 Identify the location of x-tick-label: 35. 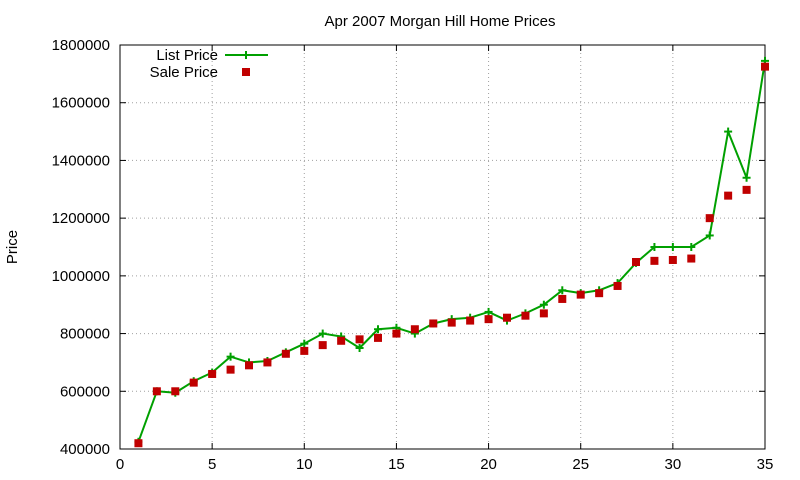
(765, 464).